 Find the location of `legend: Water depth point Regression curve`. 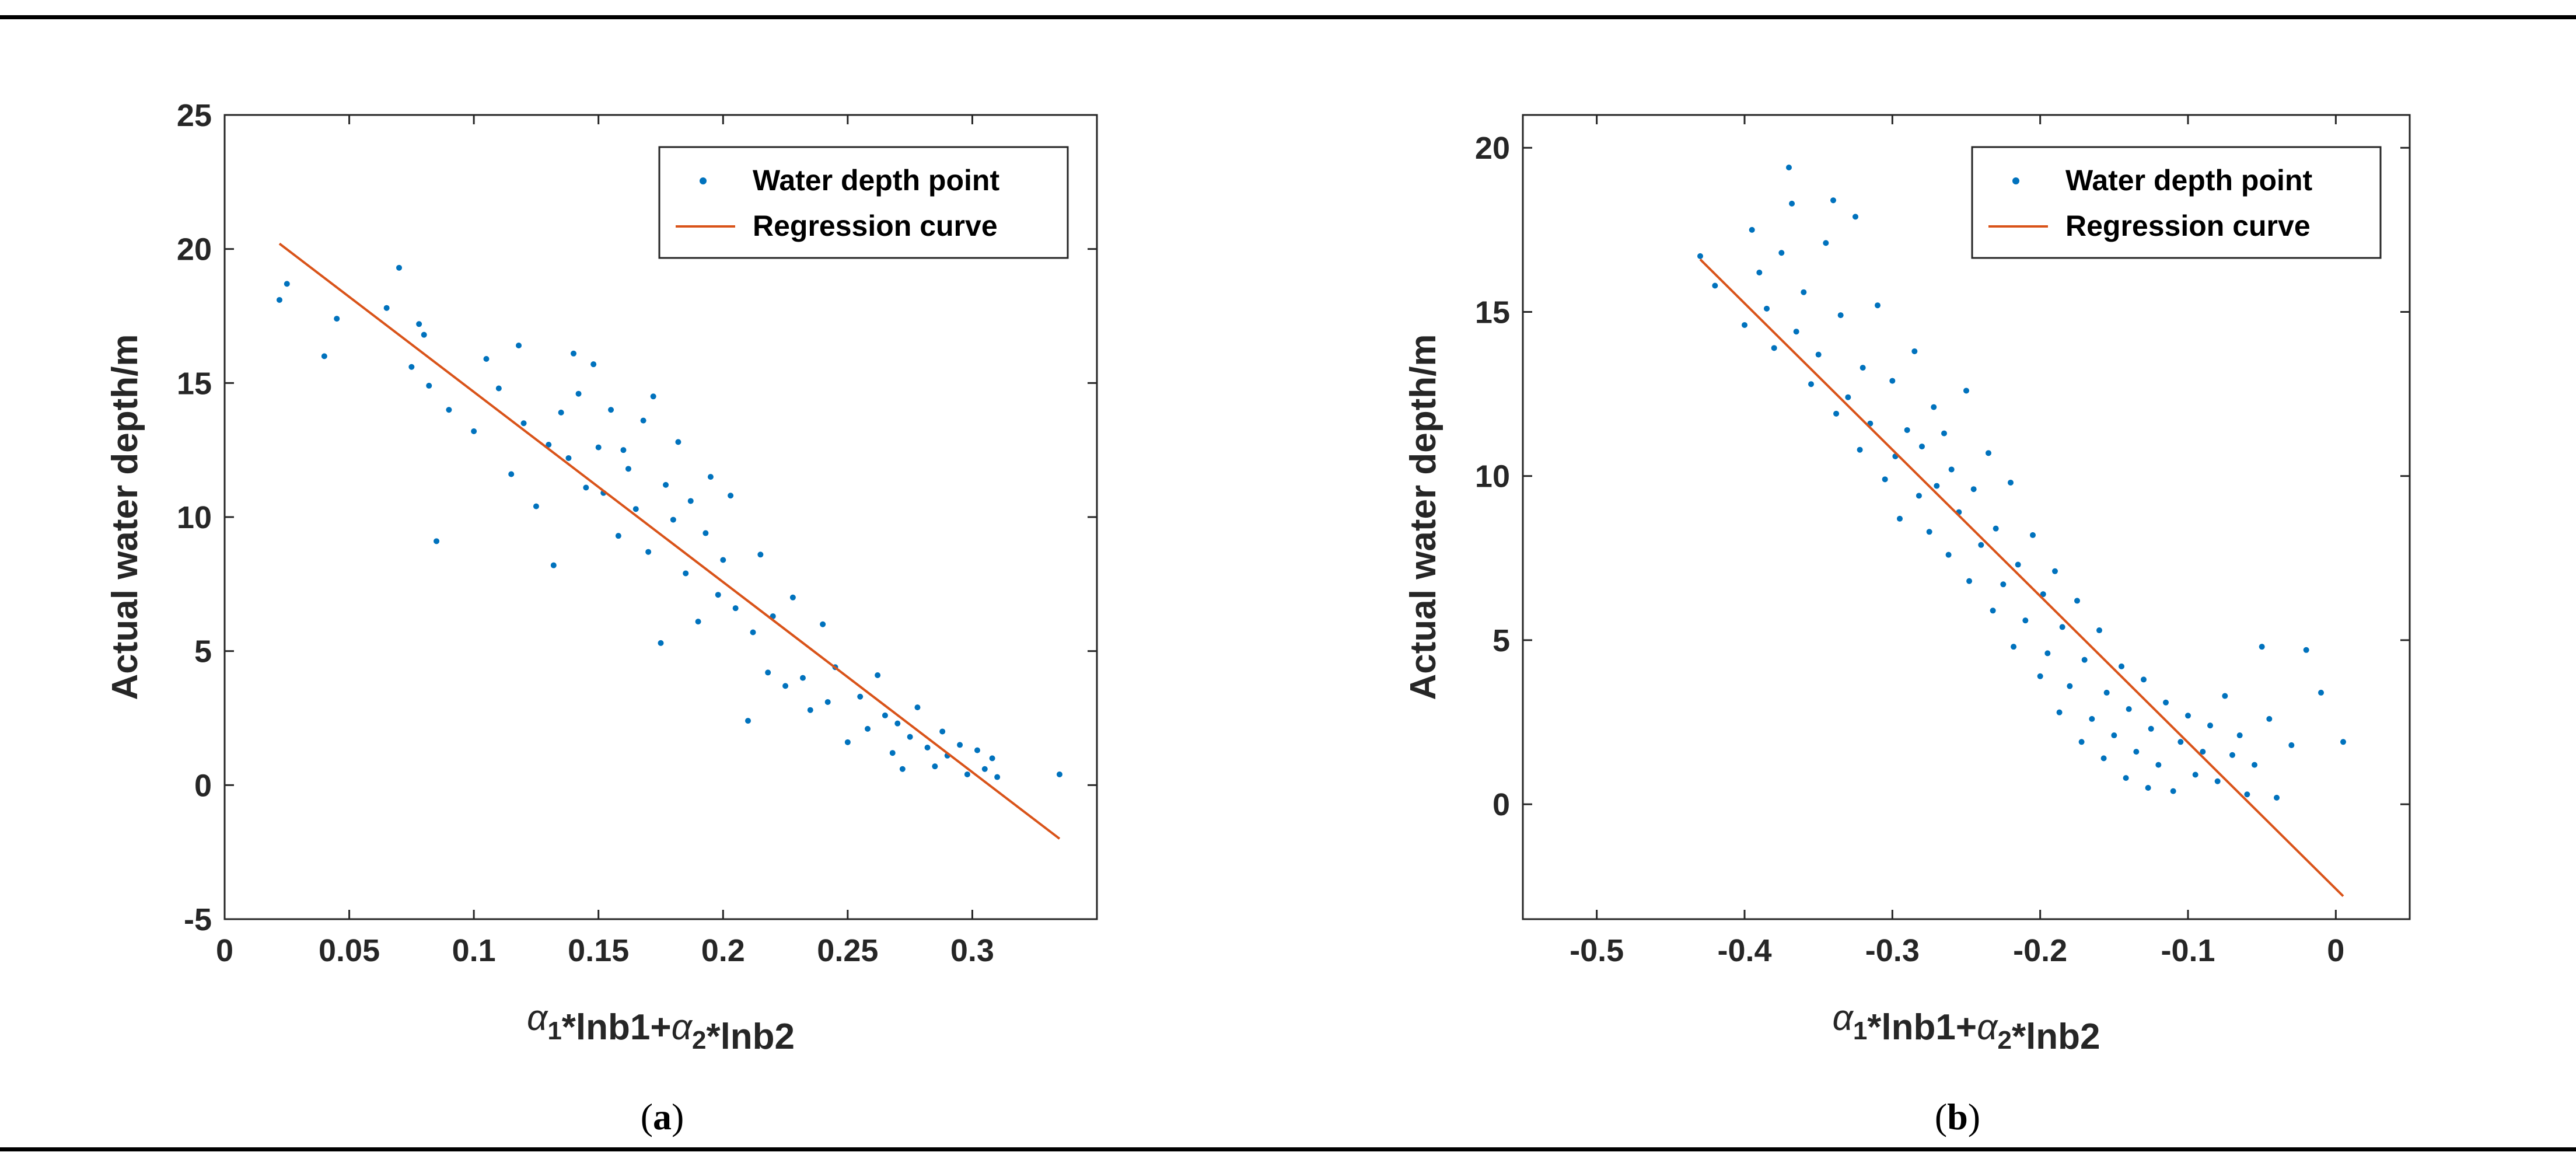

legend: Water depth point Regression curve is located at coordinates (863, 202).